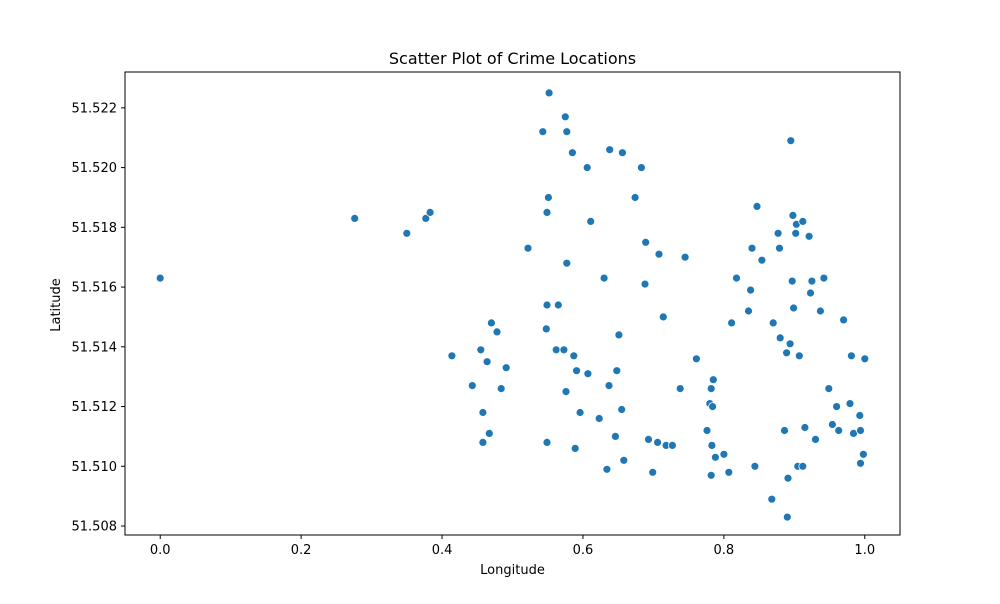  What do you see at coordinates (95, 347) in the screenshot?
I see `y-tick-label: 51.514` at bounding box center [95, 347].